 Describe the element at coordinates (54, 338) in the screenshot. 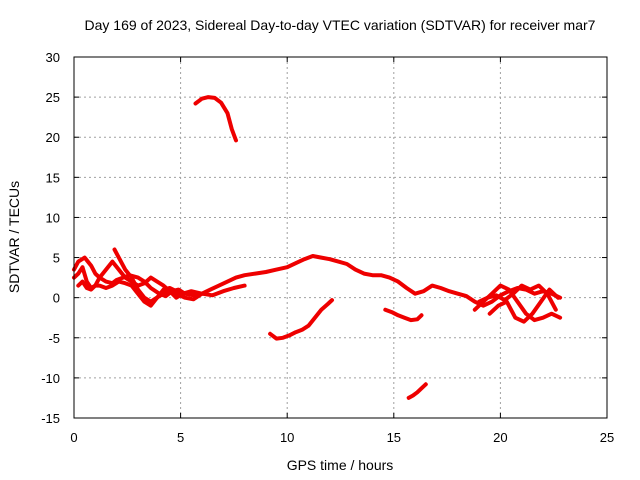

I see `y-tick-label: -5` at that location.